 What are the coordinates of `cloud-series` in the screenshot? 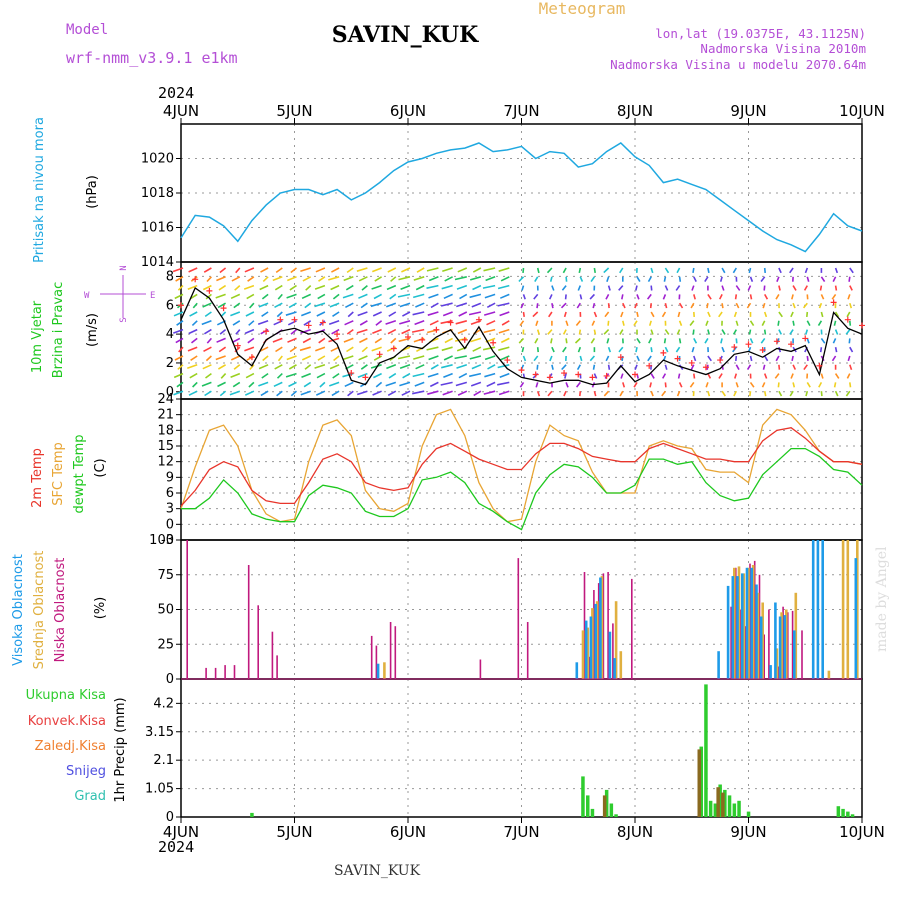 It's located at (621, 609).